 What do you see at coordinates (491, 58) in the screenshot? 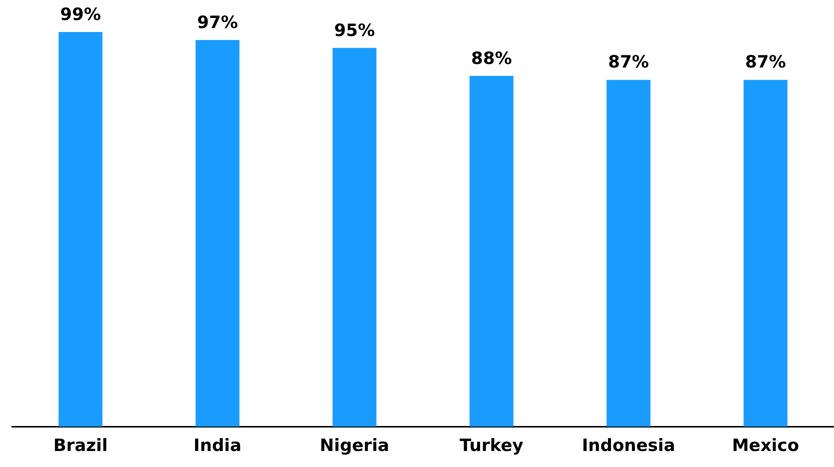
I see `data-label: 88%` at bounding box center [491, 58].